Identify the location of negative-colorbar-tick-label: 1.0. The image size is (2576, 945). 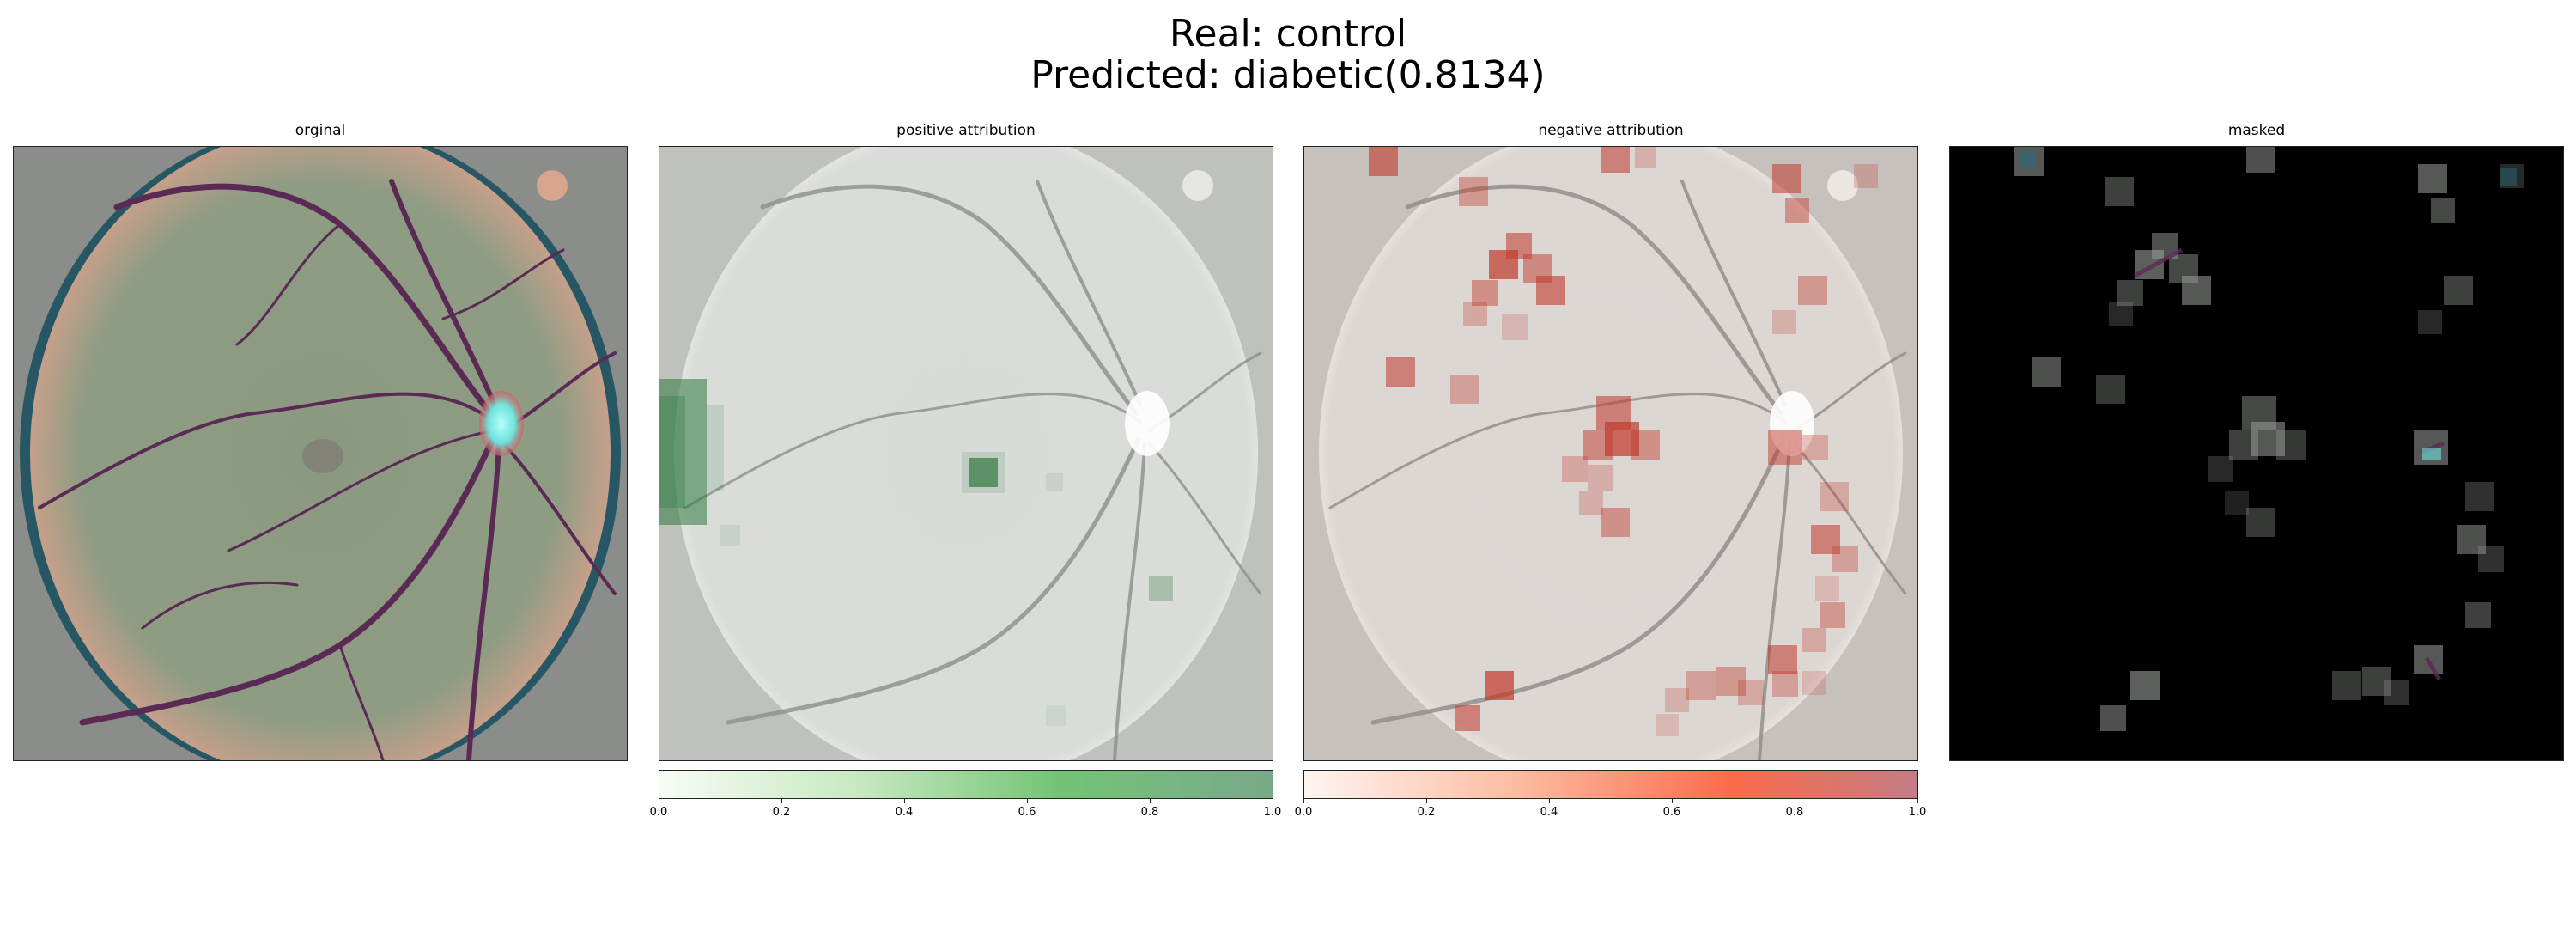
(1917, 812).